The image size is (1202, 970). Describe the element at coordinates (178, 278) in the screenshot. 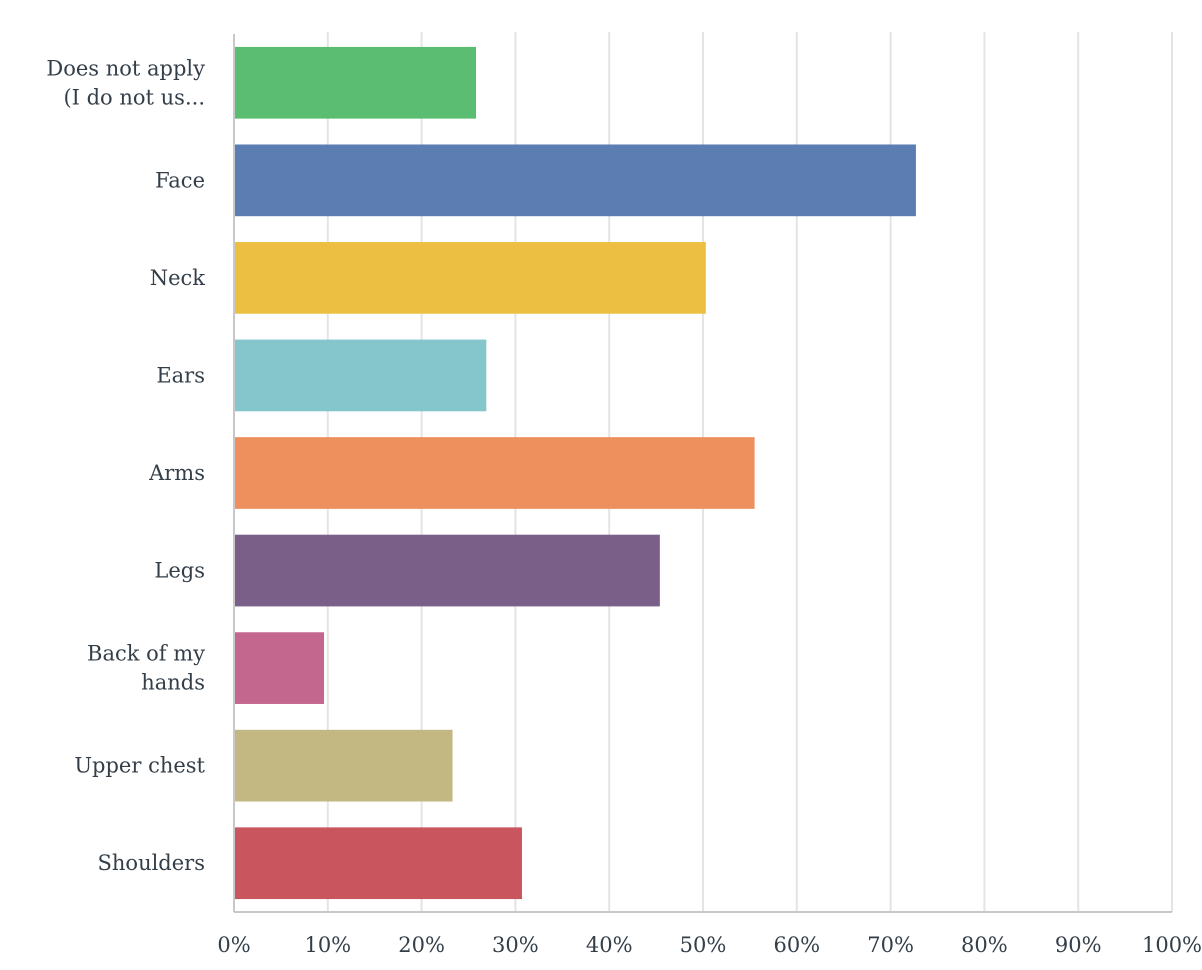

I see `category-label: Neck` at that location.